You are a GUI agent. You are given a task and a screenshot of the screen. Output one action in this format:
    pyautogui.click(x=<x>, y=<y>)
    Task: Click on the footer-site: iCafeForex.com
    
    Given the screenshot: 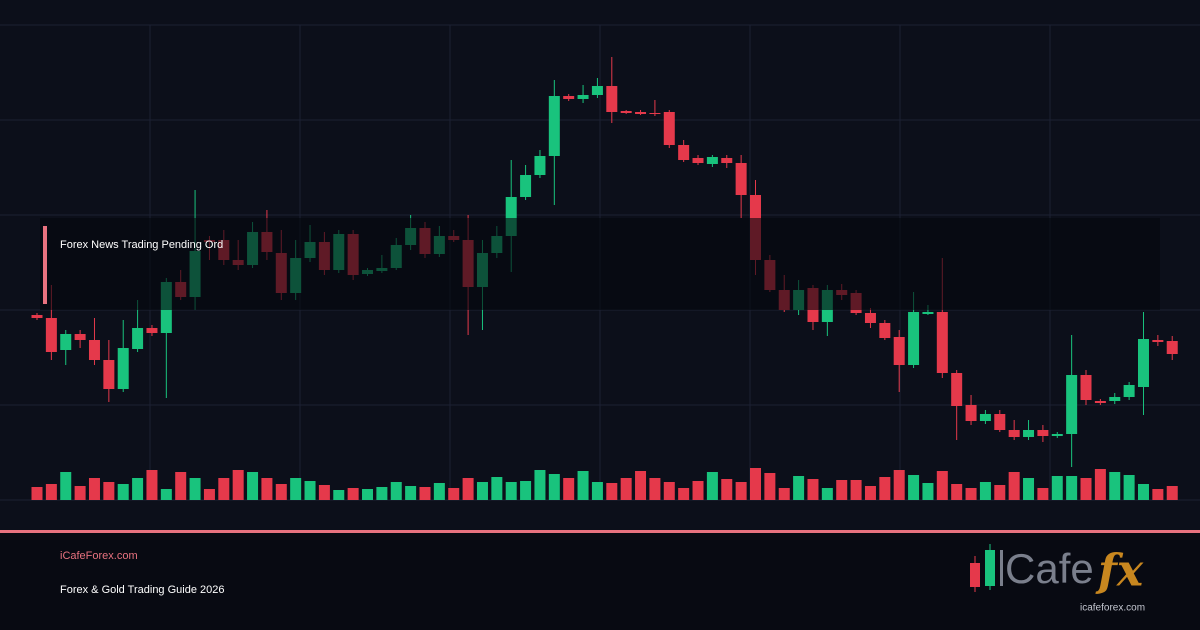 What is the action you would take?
    pyautogui.click(x=99, y=556)
    